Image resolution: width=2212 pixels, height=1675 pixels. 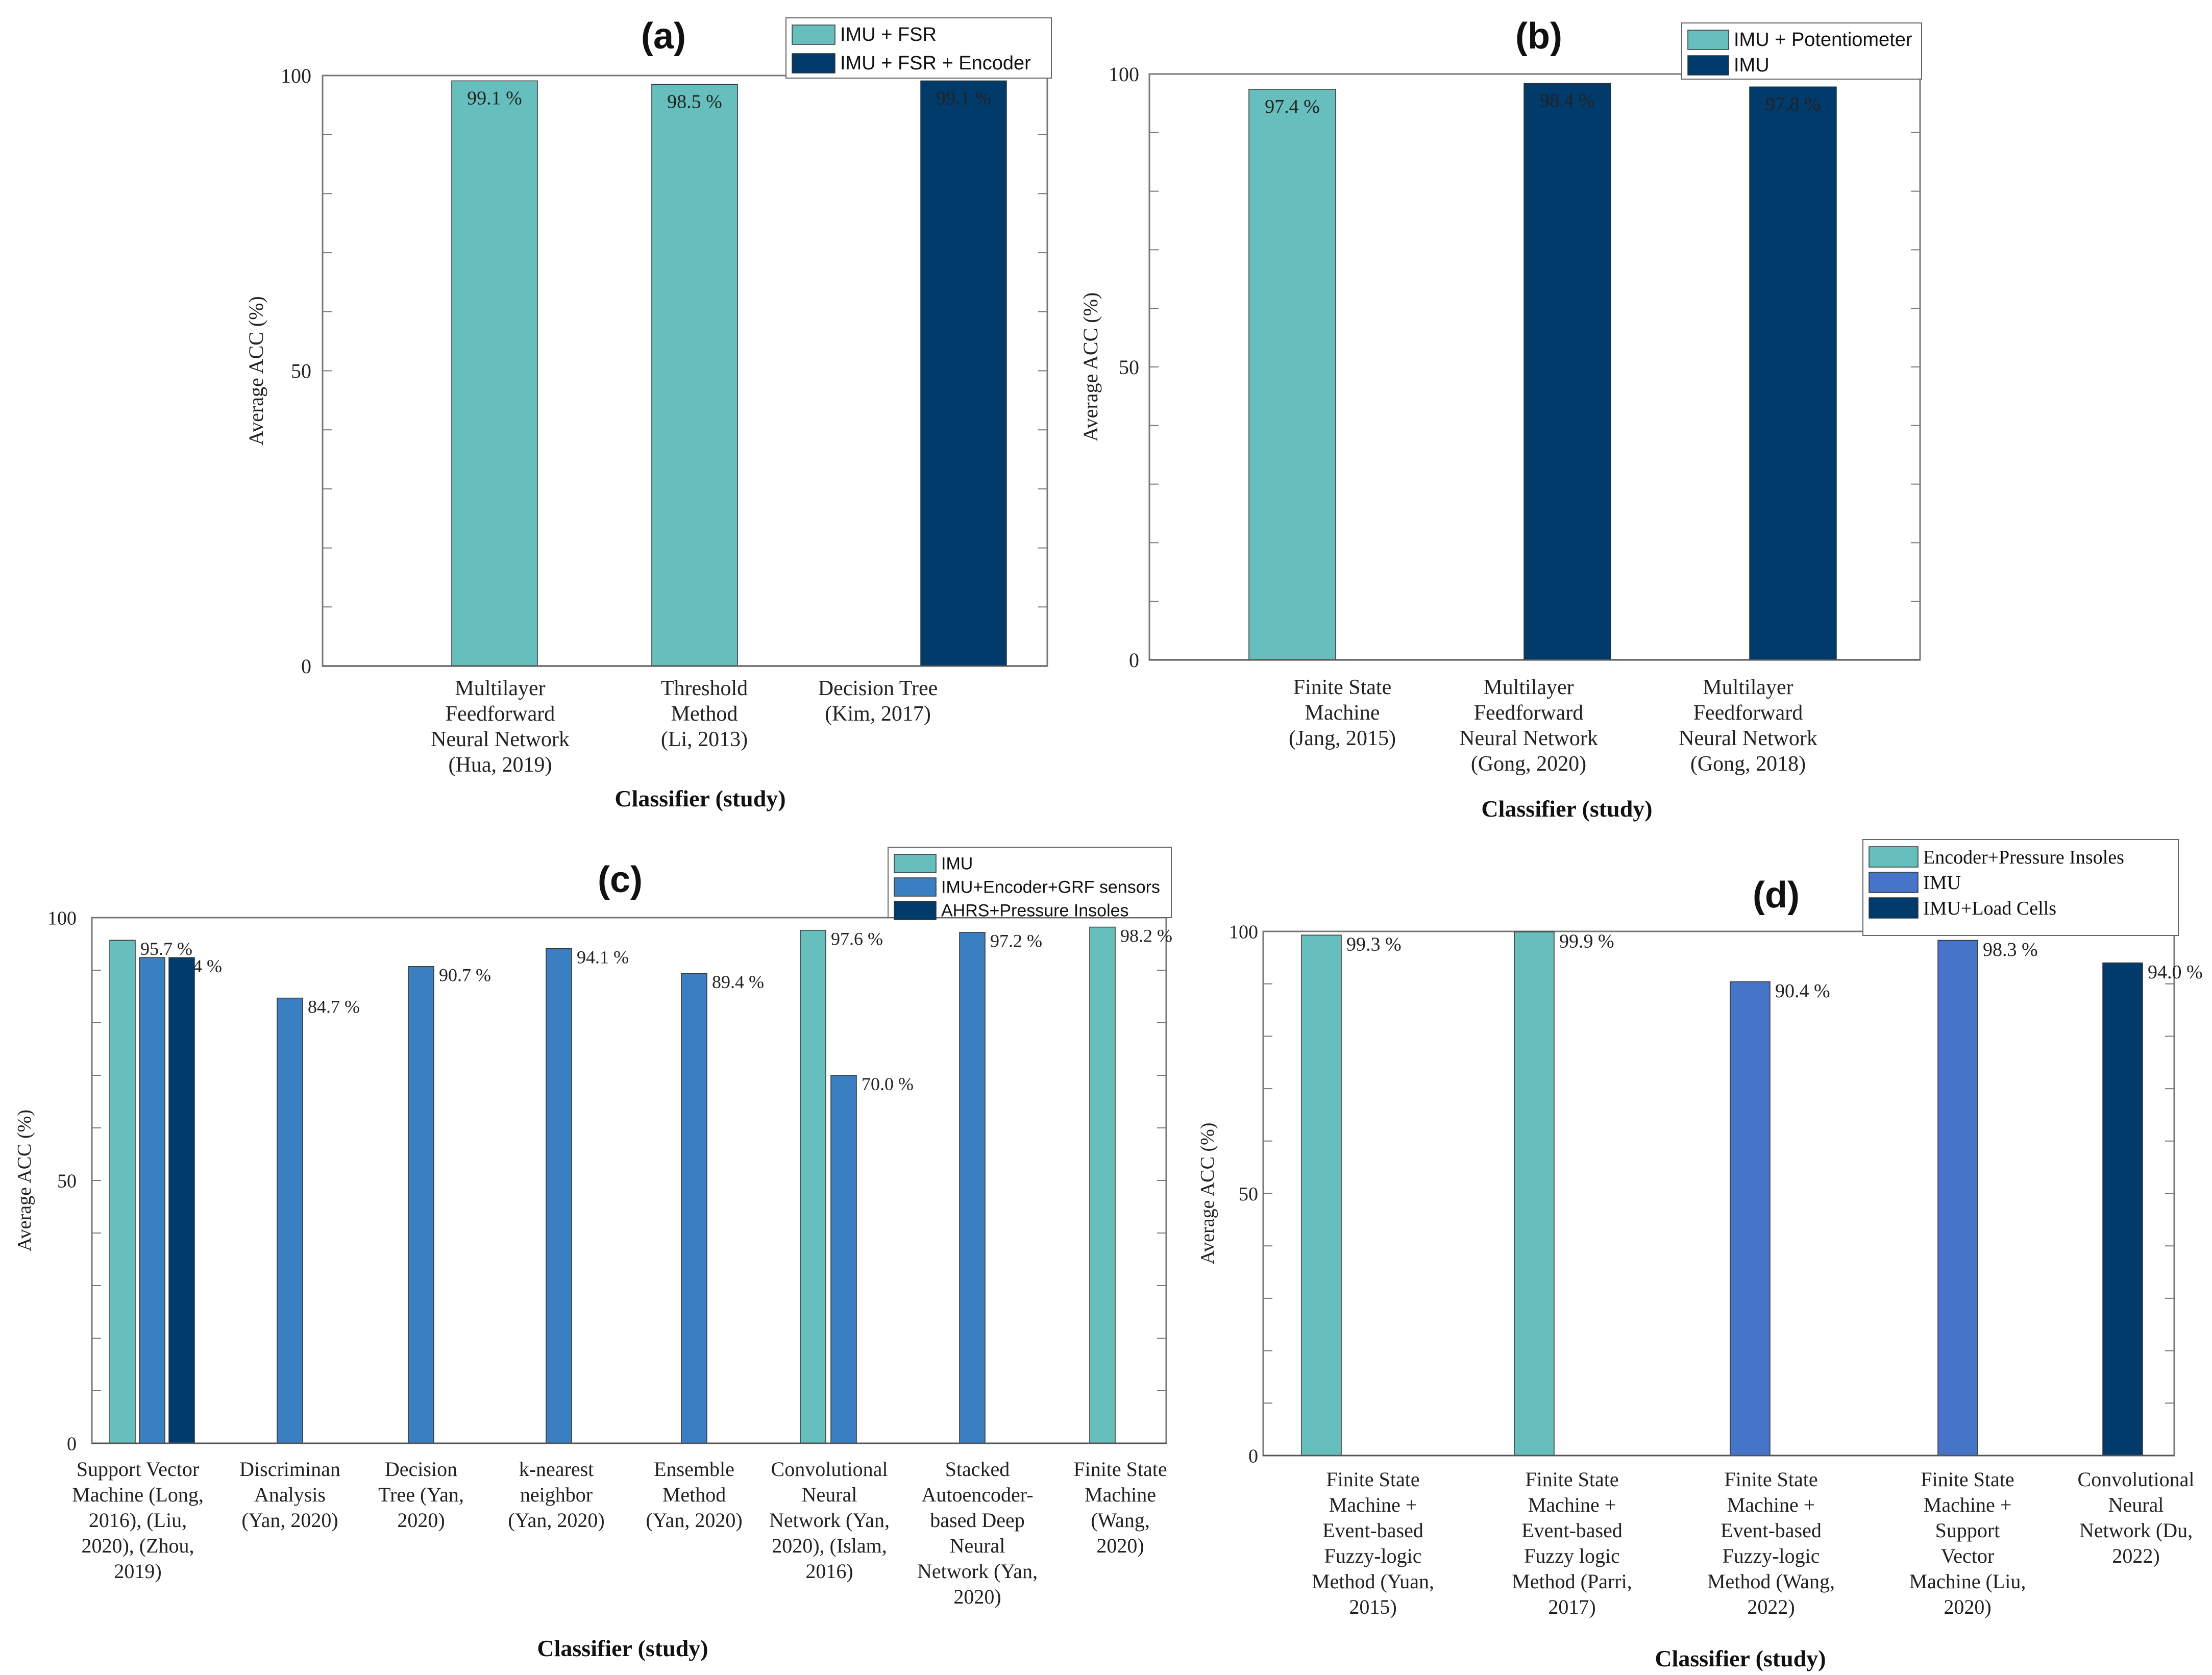 What do you see at coordinates (663, 36) in the screenshot?
I see `panel-title: (a)` at bounding box center [663, 36].